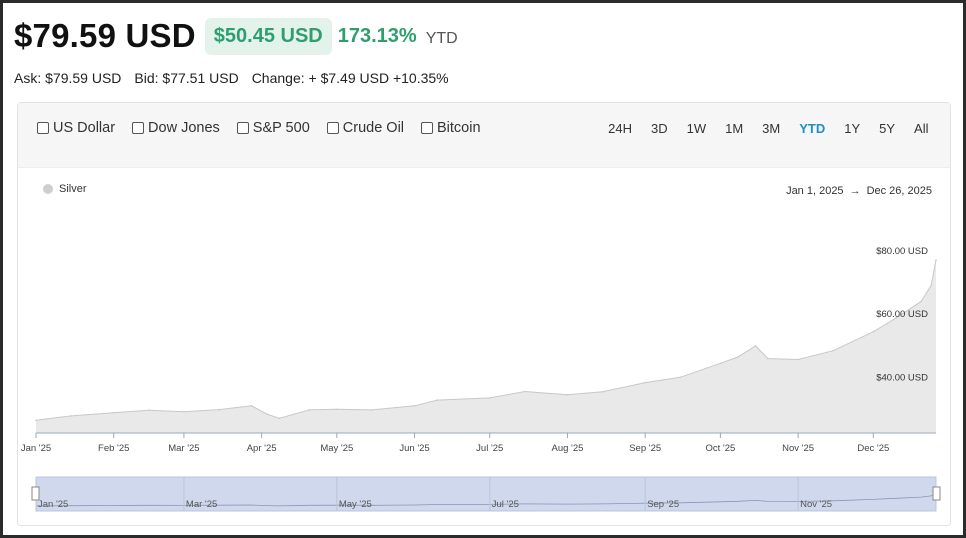 This screenshot has height=538, width=966. What do you see at coordinates (816, 504) in the screenshot?
I see `navigator-label: Nov '25` at bounding box center [816, 504].